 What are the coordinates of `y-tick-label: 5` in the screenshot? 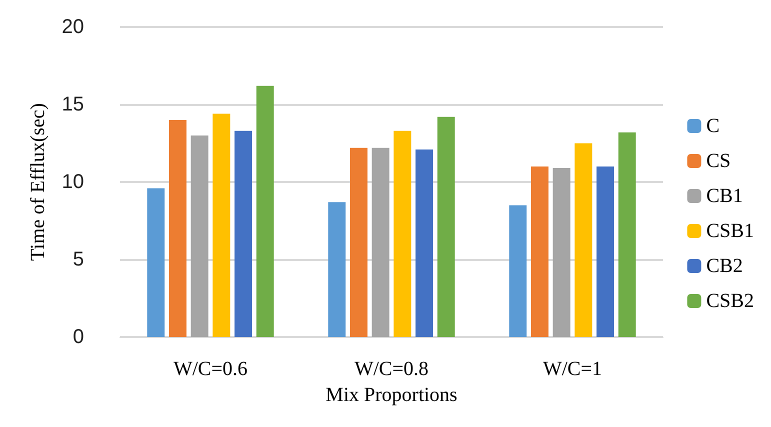 It's located at (78, 259).